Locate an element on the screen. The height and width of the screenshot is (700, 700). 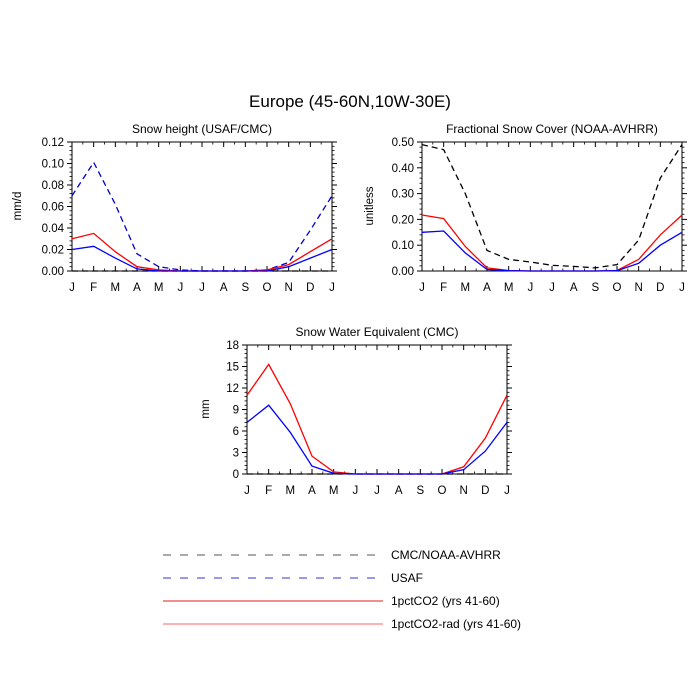
snow-height-ytick-label: 0.06 is located at coordinates (53, 208).